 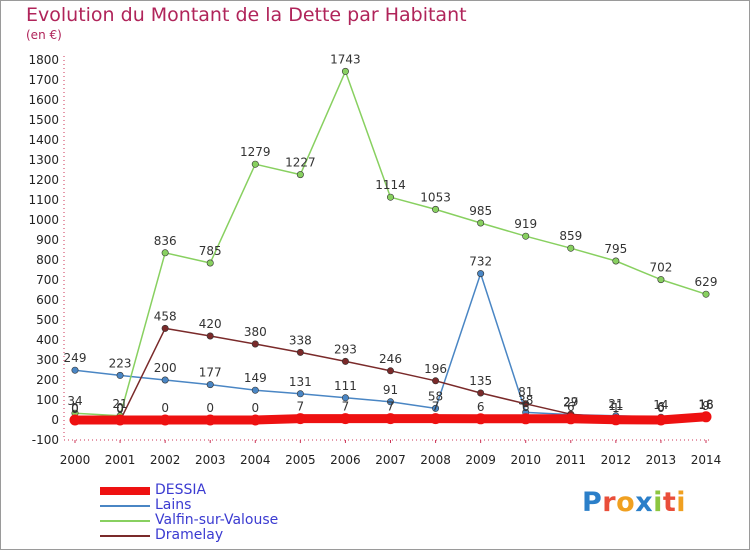 I want to click on data-label: 985, so click(x=480, y=211).